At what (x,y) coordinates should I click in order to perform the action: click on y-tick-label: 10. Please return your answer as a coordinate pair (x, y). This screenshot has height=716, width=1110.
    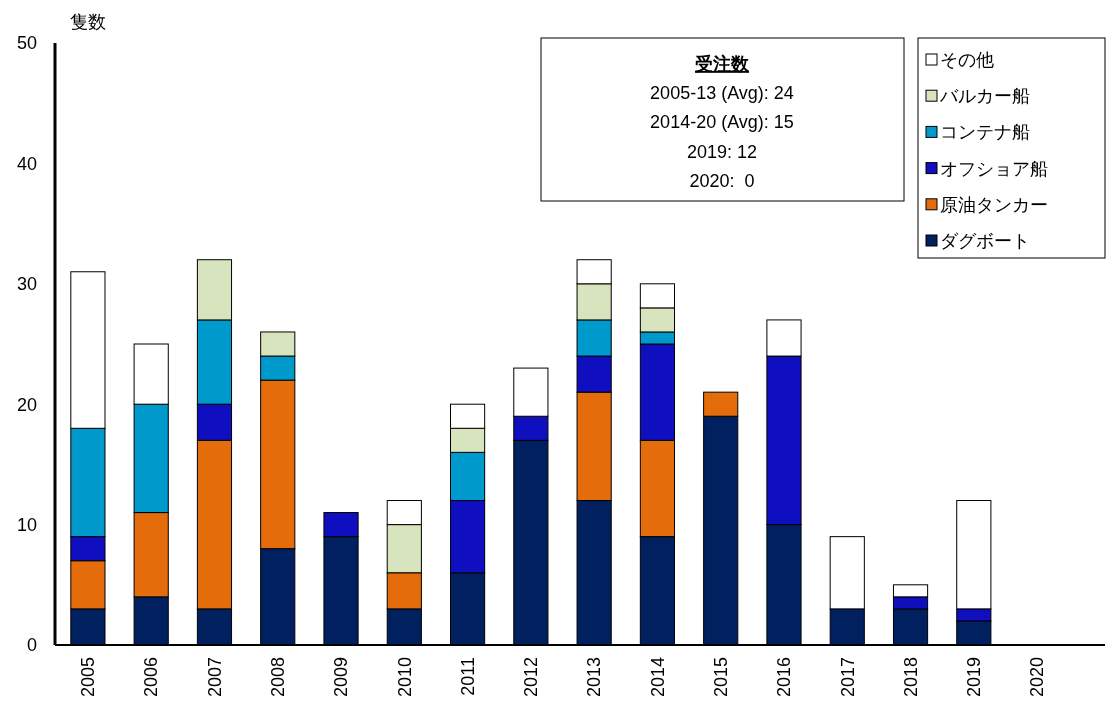
    Looking at the image, I should click on (26, 524).